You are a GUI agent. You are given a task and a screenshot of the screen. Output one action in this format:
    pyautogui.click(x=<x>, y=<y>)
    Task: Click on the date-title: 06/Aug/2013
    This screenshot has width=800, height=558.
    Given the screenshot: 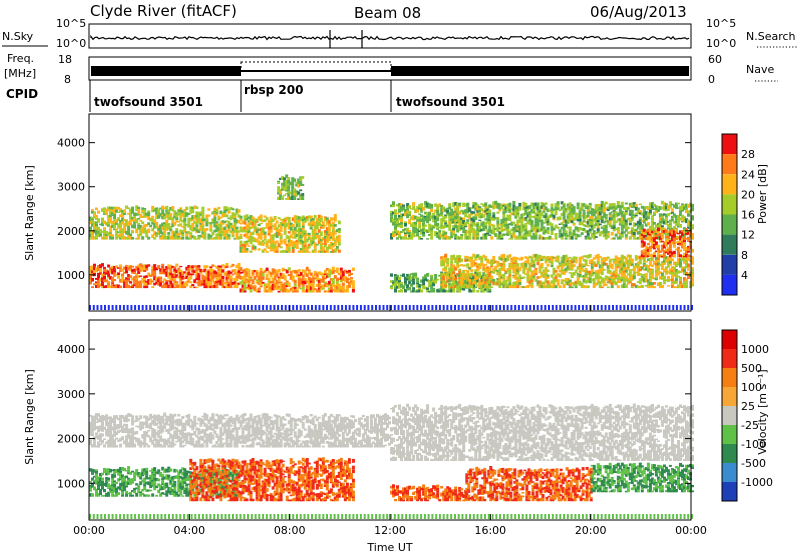 What is the action you would take?
    pyautogui.click(x=638, y=12)
    